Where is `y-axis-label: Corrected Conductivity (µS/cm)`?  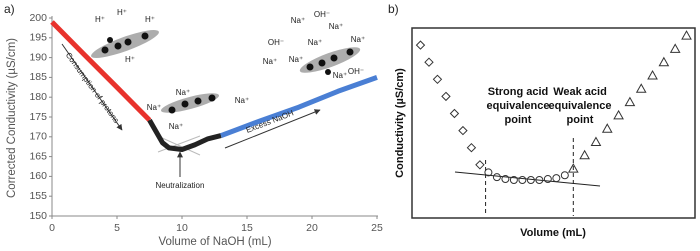
y-axis-label: Corrected Conductivity (µS/cm) is located at coordinates (12, 118).